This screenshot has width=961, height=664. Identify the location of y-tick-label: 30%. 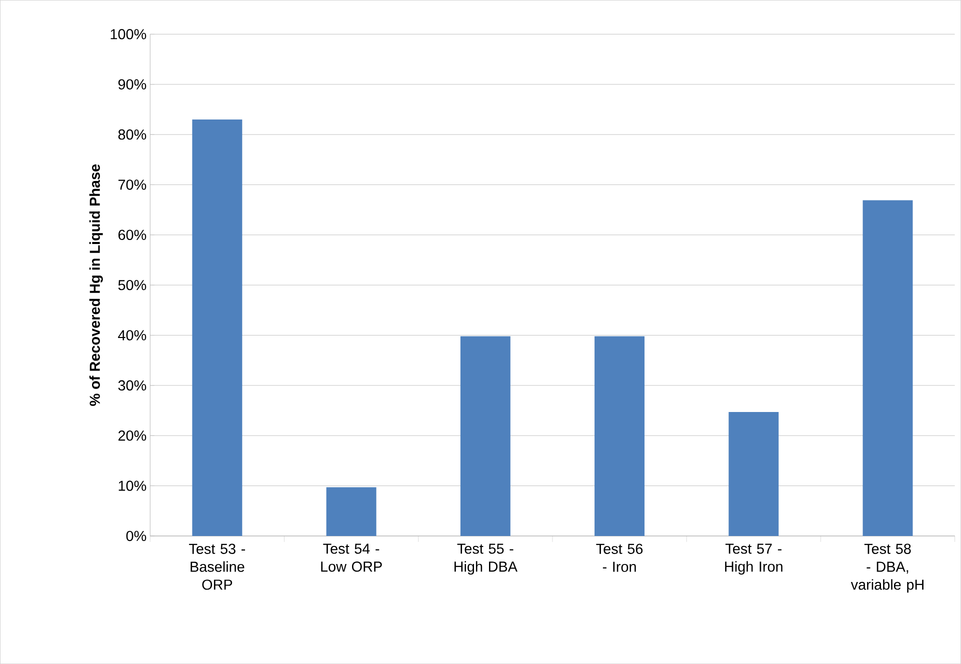
(132, 385).